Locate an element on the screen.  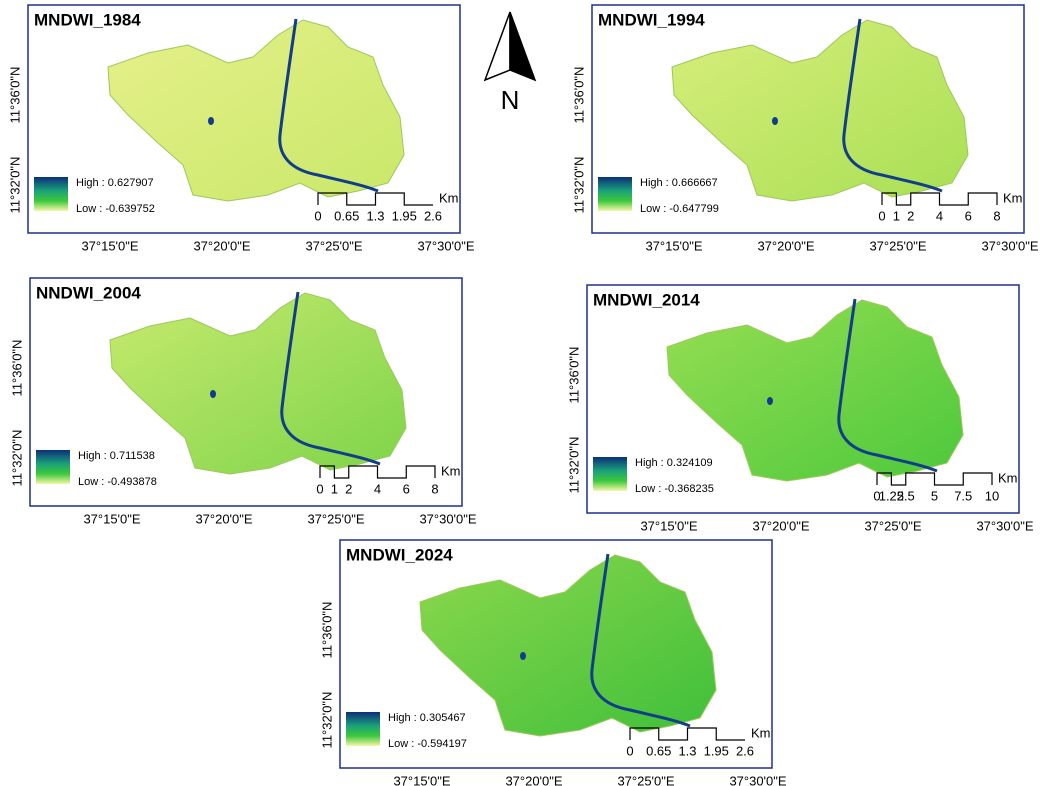
panel-title: MNDWI_2024 is located at coordinates (399, 554).